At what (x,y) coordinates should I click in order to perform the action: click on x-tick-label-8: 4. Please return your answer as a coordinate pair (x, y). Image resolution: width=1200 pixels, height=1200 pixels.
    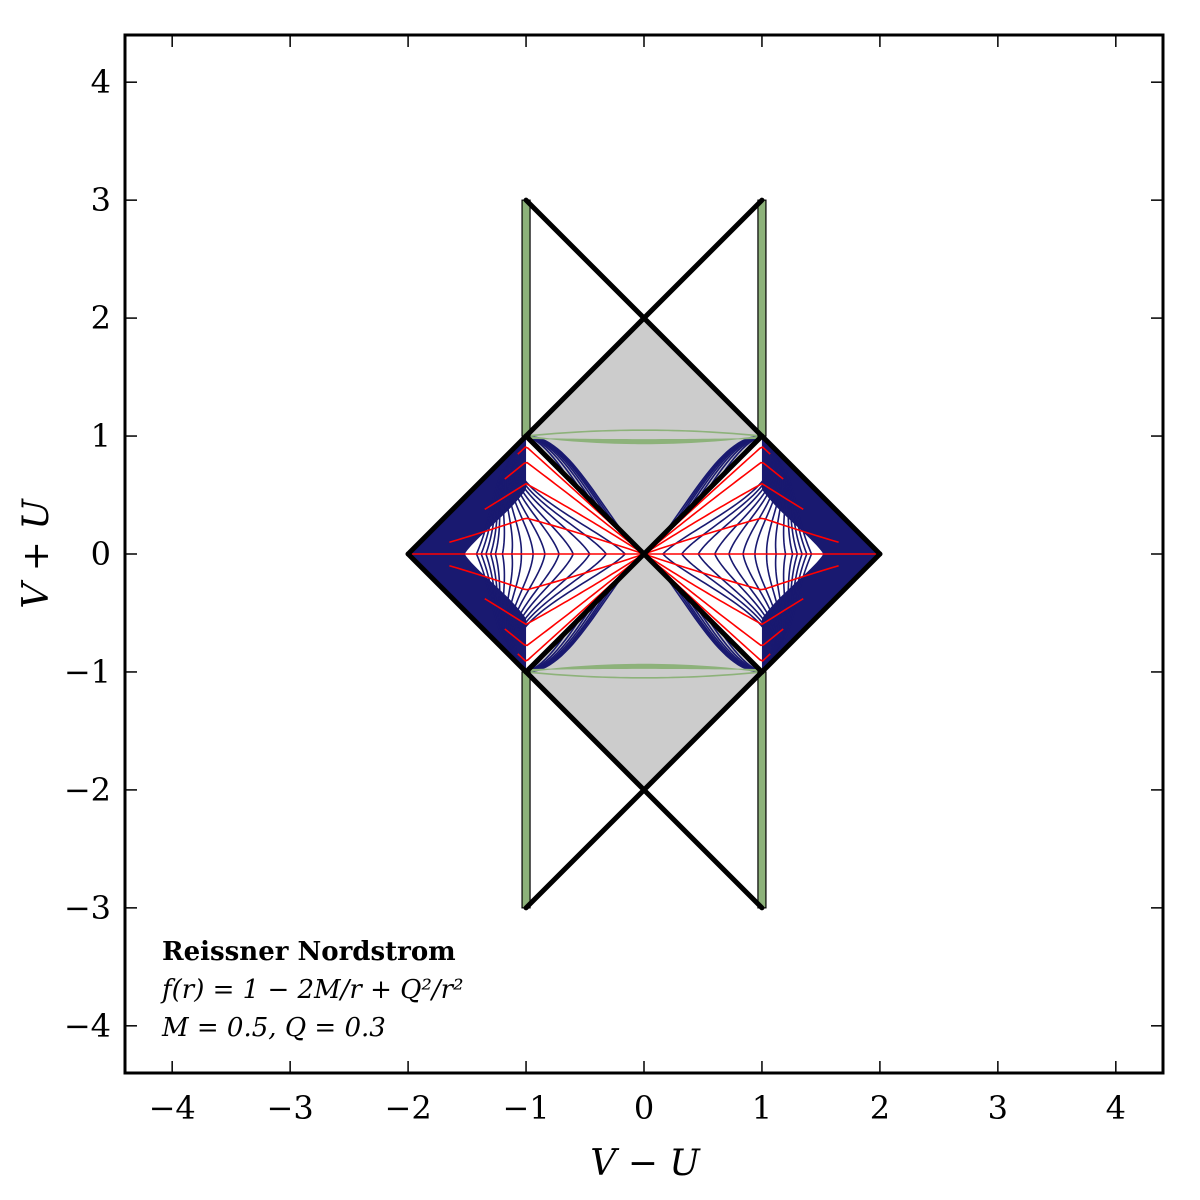
    Looking at the image, I should click on (1116, 1108).